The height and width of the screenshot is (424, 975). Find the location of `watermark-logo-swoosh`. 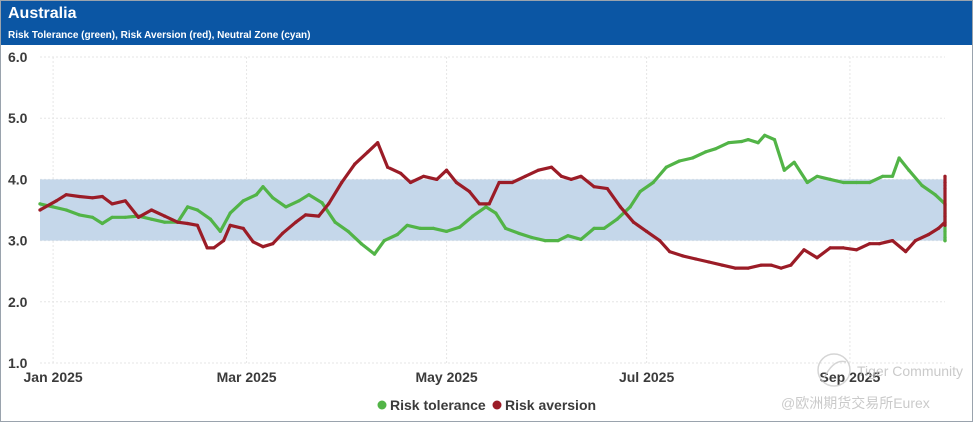

watermark-logo-swoosh is located at coordinates (835, 369).